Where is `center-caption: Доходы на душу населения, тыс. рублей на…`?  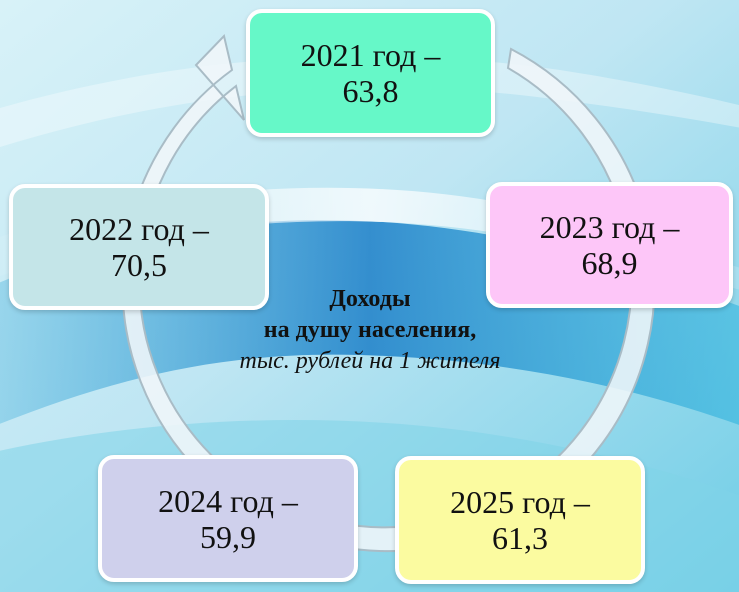
center-caption: Доходы на душу населения, тыс. рублей на… is located at coordinates (370, 330).